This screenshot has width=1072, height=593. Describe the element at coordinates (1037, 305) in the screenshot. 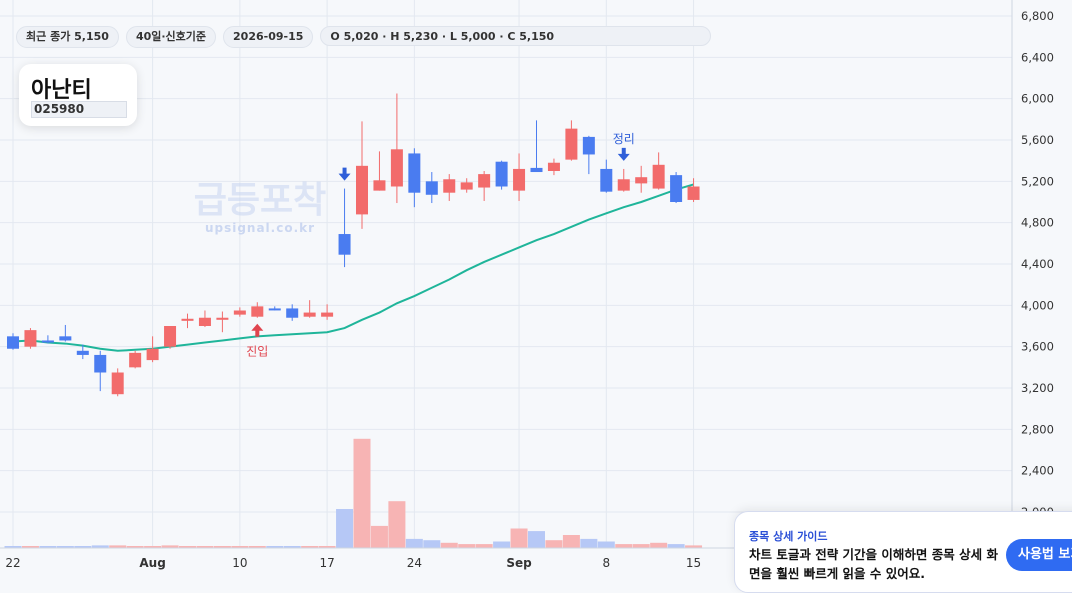

I see `y-tick-label: 4,000` at that location.